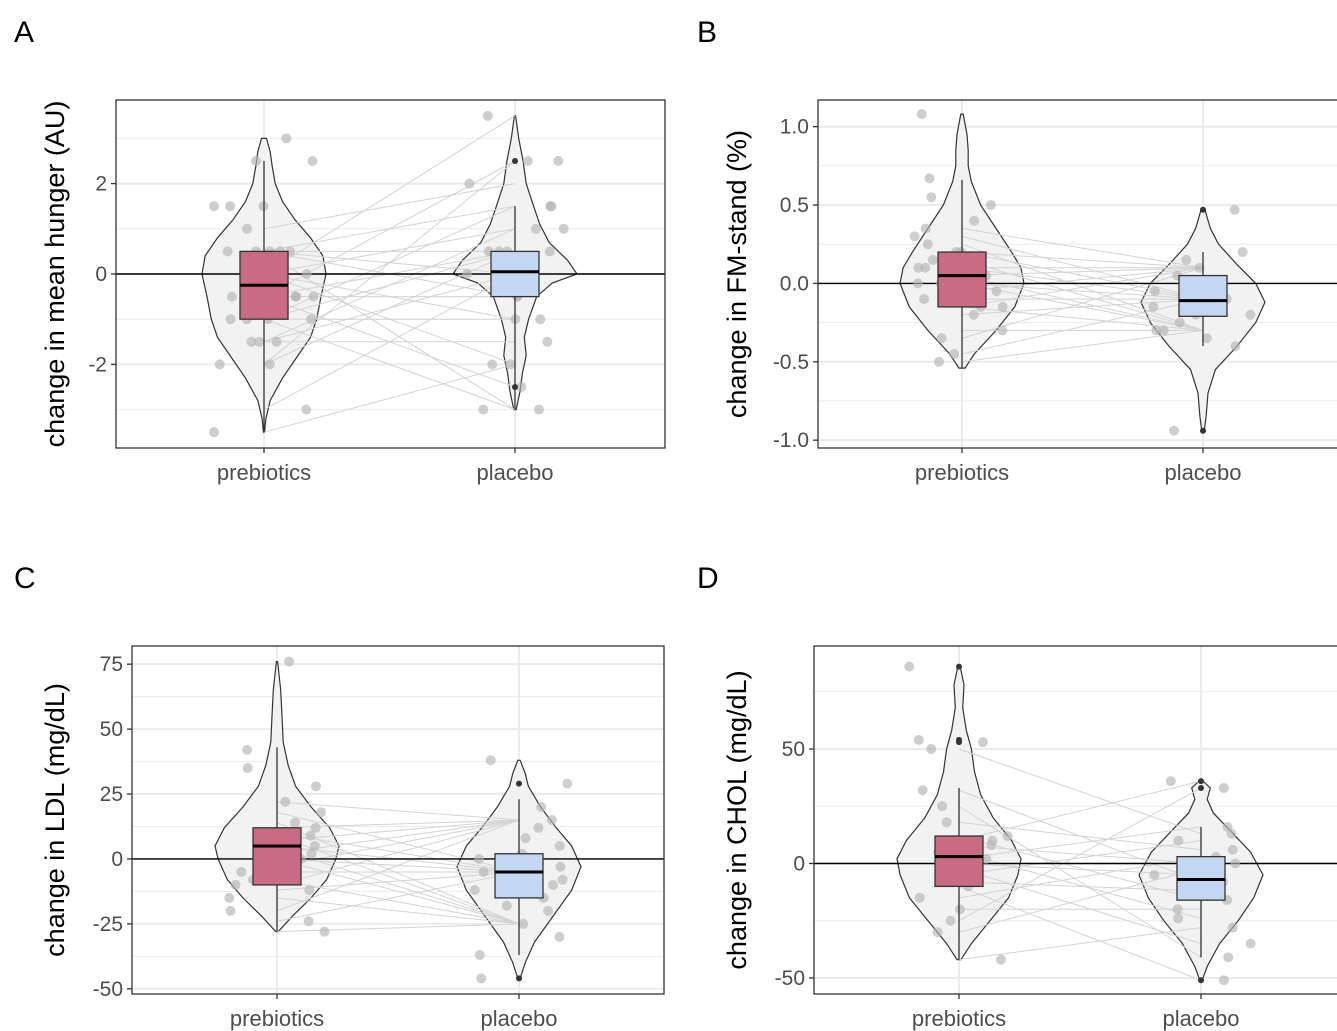  What do you see at coordinates (55, 274) in the screenshot?
I see `y-axis-title: change in mean hunger (AU)` at bounding box center [55, 274].